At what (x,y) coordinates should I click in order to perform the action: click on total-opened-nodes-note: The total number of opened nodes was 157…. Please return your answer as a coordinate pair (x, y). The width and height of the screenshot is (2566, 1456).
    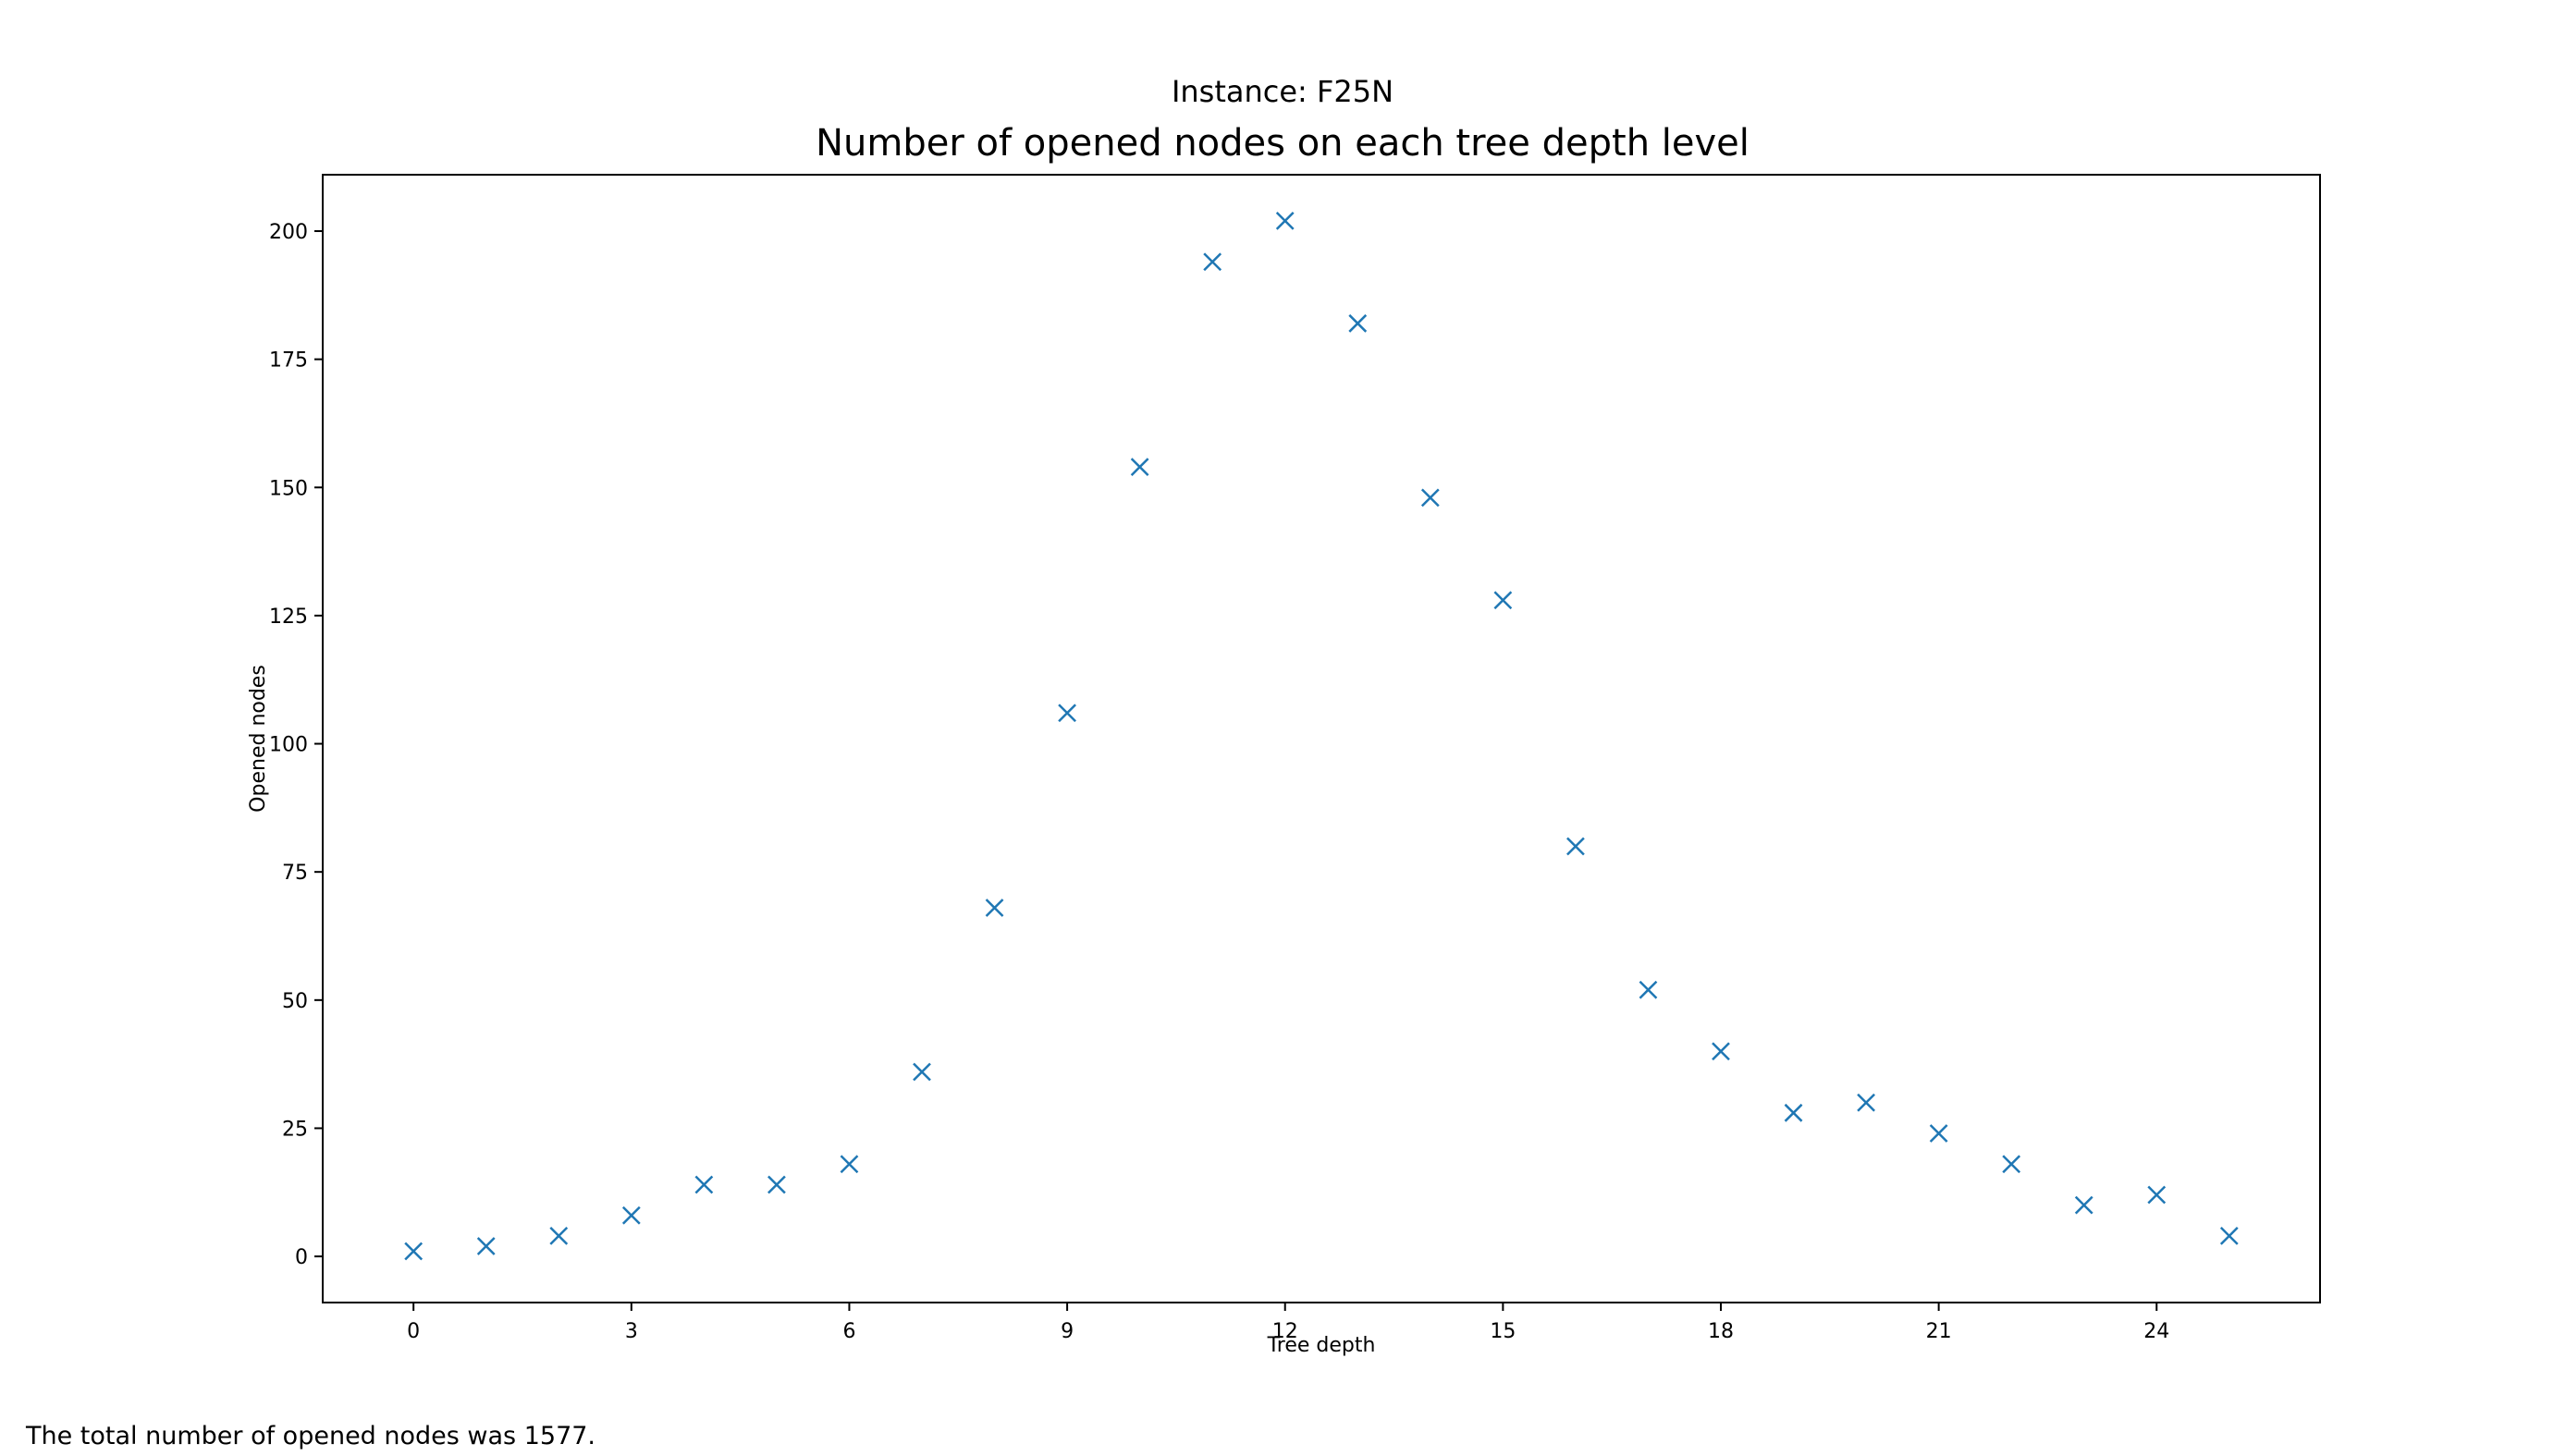
    Looking at the image, I should click on (311, 1436).